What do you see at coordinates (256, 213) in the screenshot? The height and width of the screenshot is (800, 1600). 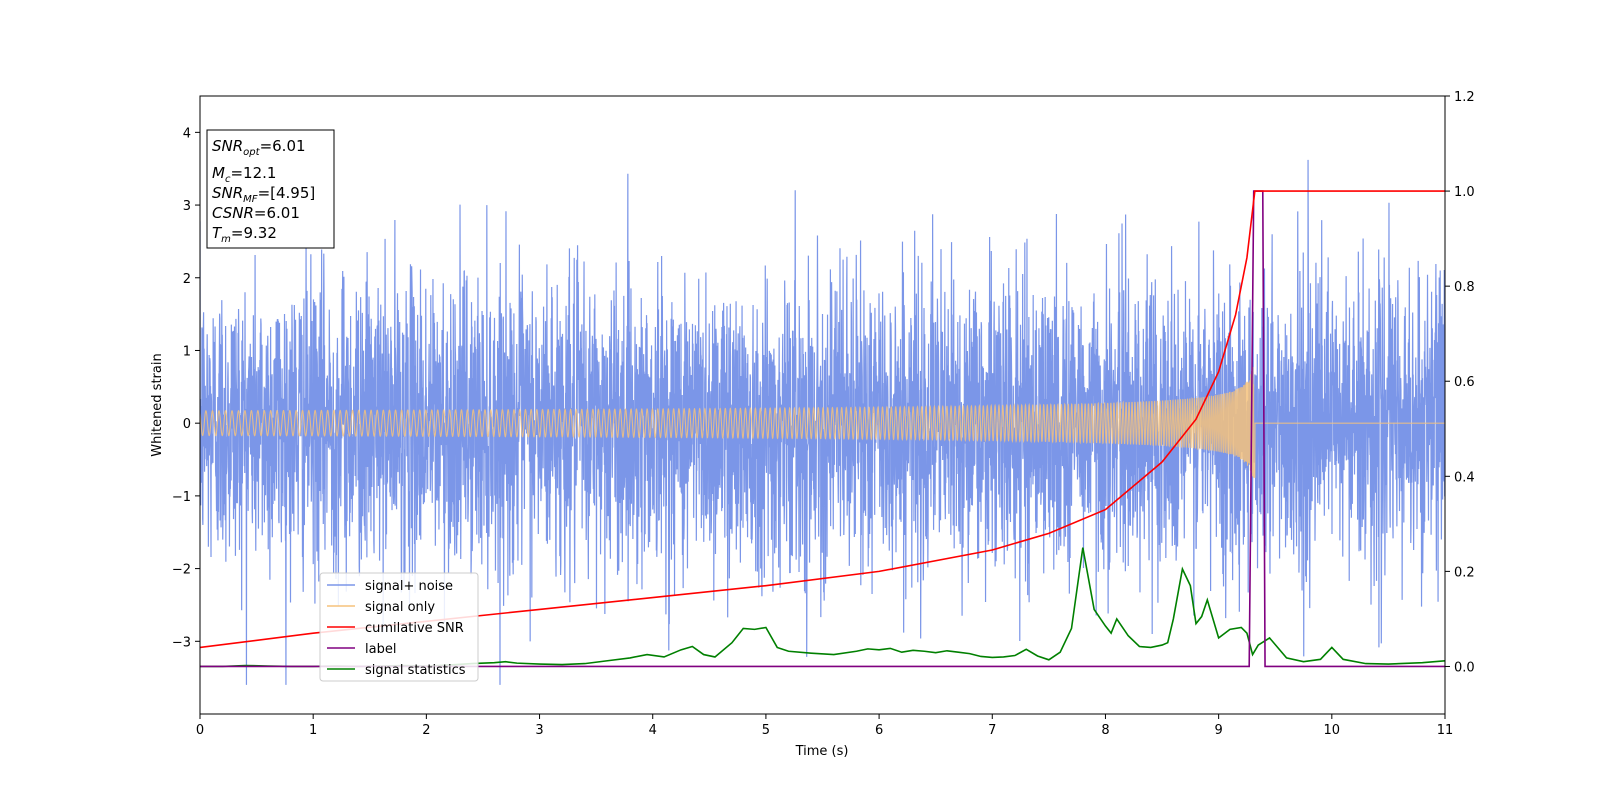 I see `info-line-csnr: CSNR=6.01` at bounding box center [256, 213].